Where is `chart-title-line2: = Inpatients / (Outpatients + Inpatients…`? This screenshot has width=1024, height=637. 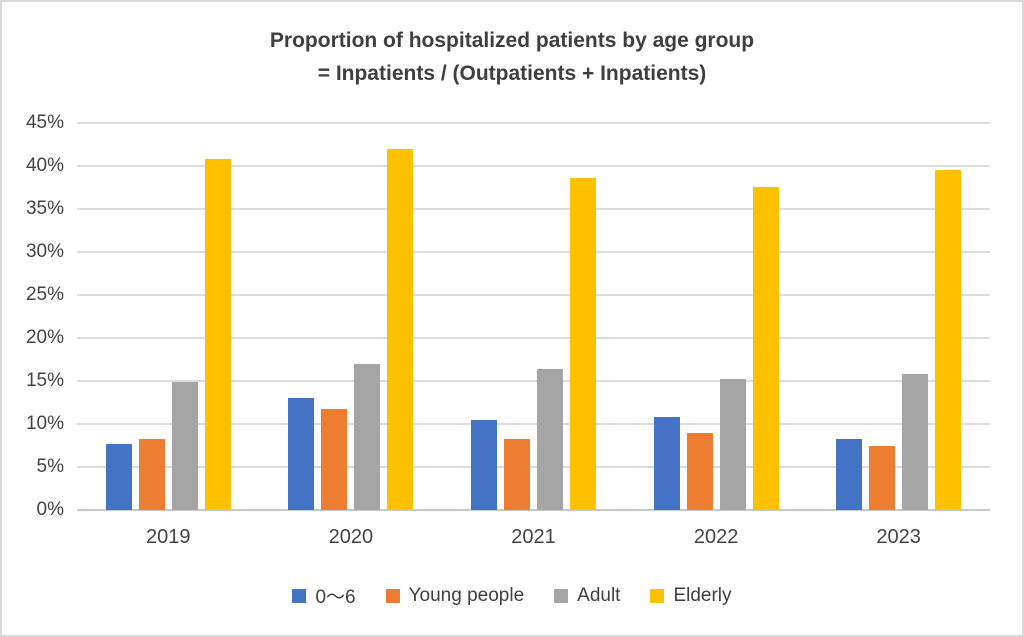
chart-title-line2: = Inpatients / (Outpatients + Inpatients… is located at coordinates (512, 73).